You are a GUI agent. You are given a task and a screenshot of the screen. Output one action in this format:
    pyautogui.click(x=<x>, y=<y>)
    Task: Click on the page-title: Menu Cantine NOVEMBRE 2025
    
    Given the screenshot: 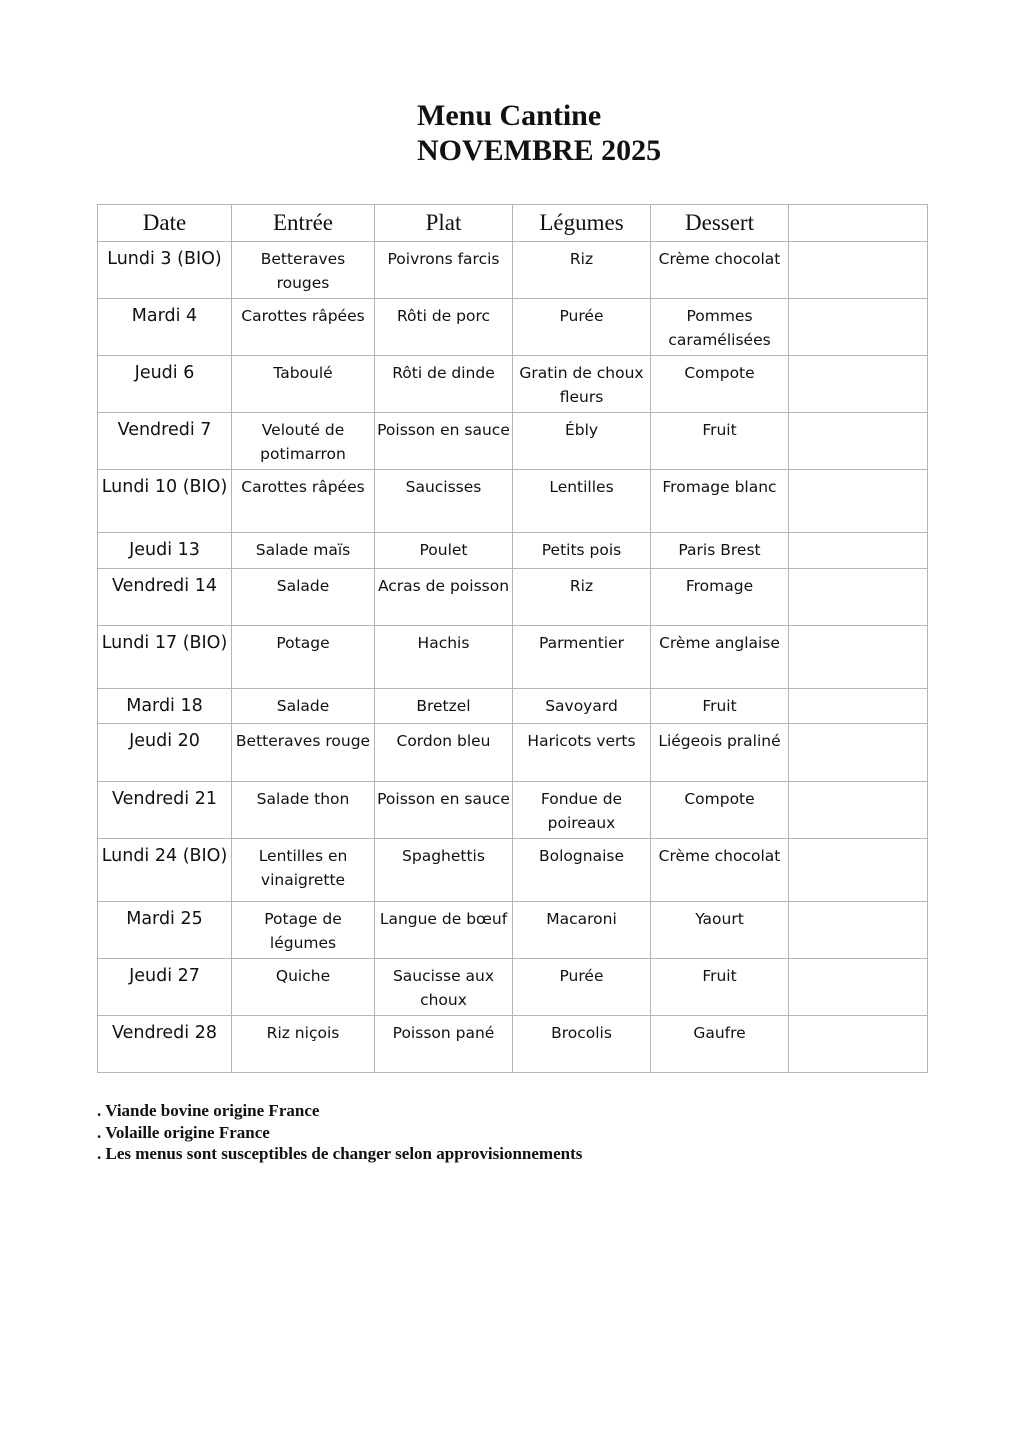 What is the action you would take?
    pyautogui.click(x=539, y=133)
    